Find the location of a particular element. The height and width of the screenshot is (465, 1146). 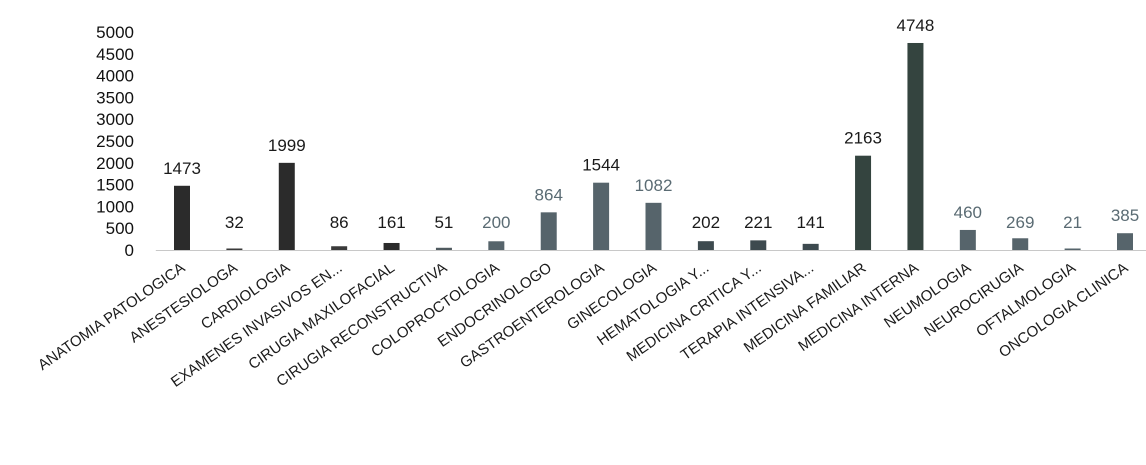

data-label: 385 is located at coordinates (1125, 215).